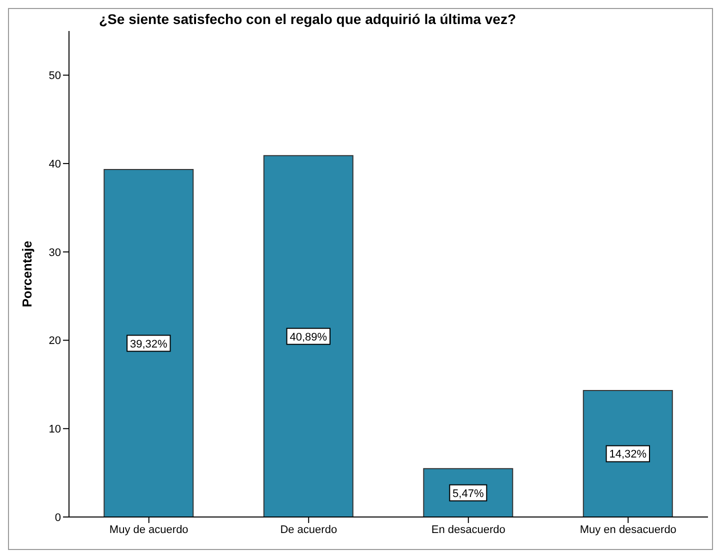 This screenshot has height=558, width=721. Describe the element at coordinates (309, 530) in the screenshot. I see `x-tick-label: De acuerdo` at that location.